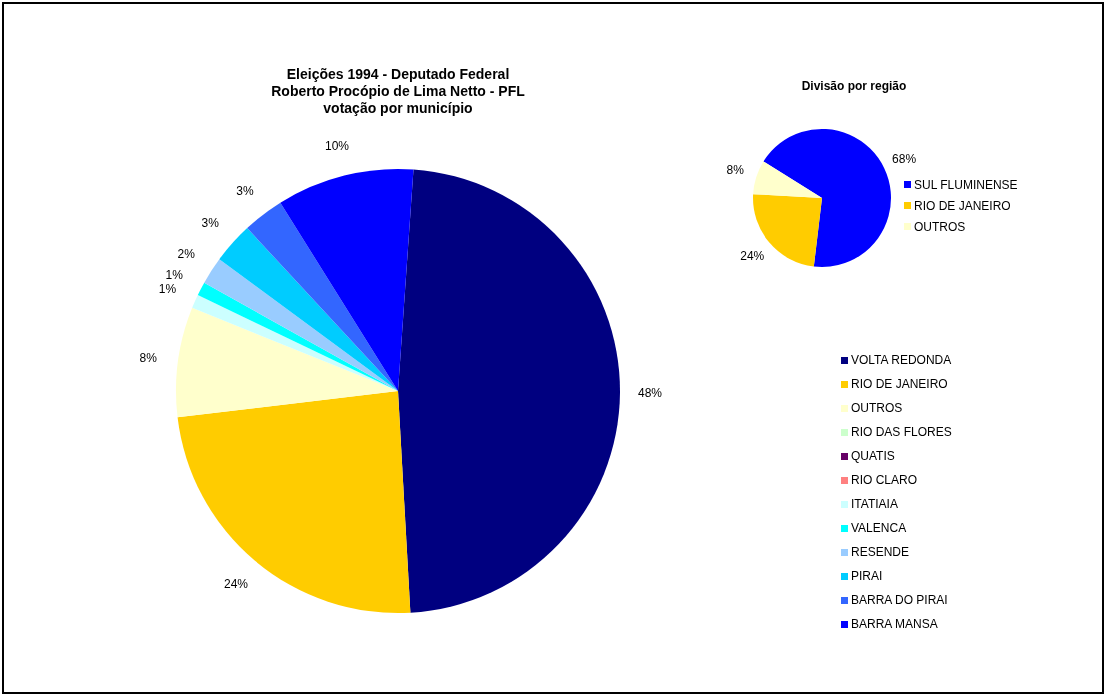  I want to click on data-label: 48%, so click(650, 392).